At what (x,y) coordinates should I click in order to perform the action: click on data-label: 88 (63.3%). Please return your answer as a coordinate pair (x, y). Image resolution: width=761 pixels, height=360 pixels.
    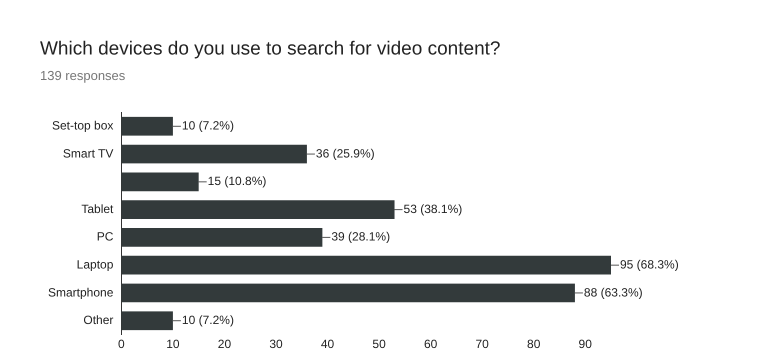
    Looking at the image, I should click on (613, 292).